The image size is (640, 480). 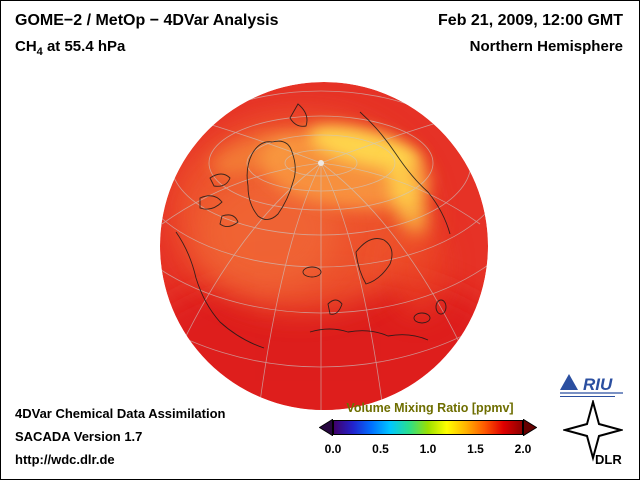 I want to click on credit-line1: 4DVar Chemical Data Assimilation, so click(x=120, y=413).